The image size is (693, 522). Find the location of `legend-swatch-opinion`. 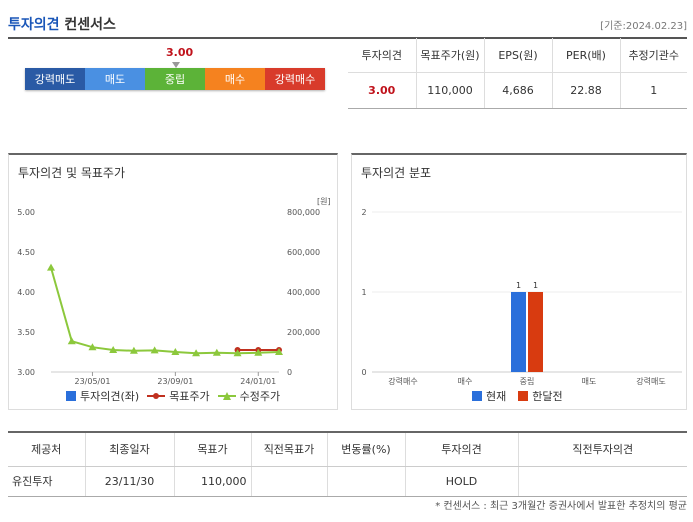

legend-swatch-opinion is located at coordinates (71, 396).